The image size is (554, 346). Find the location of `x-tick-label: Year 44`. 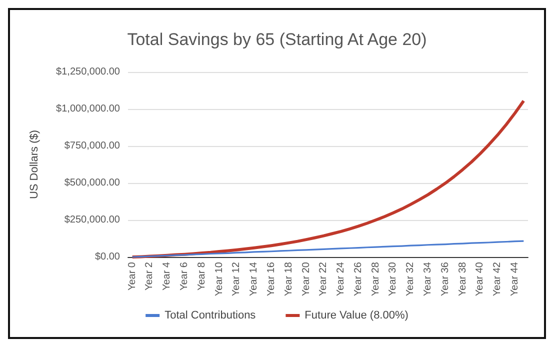

x-tick-label: Year 44 is located at coordinates (514, 279).